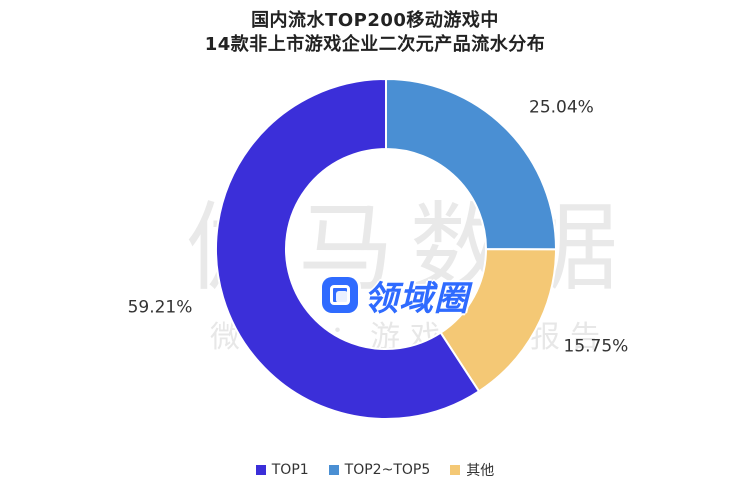 Image resolution: width=750 pixels, height=494 pixels. I want to click on slice-top2-top5, so click(471, 164).